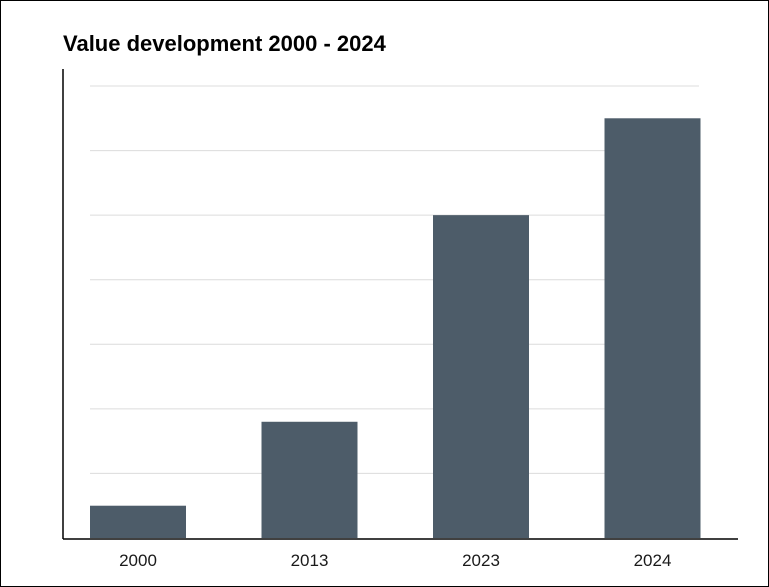  I want to click on chart-title: Value development 2000 - 2024, so click(224, 43).